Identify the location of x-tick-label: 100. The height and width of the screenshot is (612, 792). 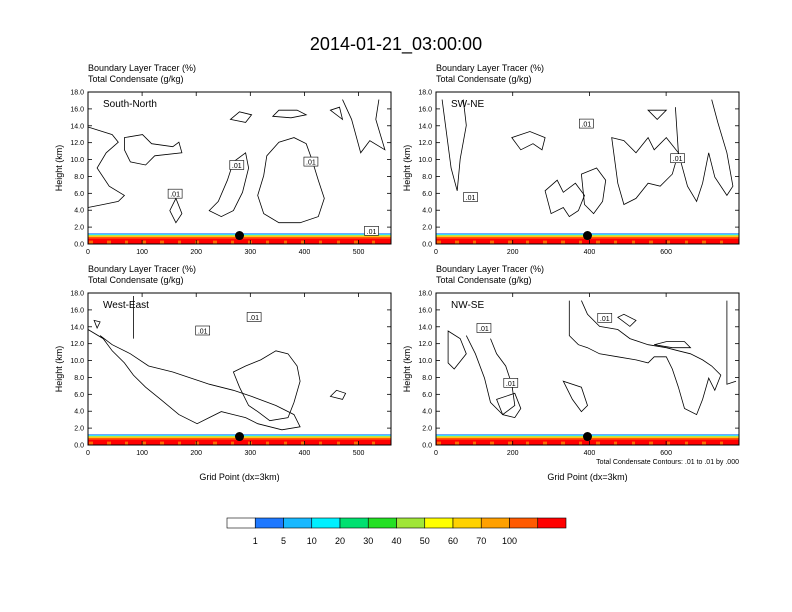
(142, 252).